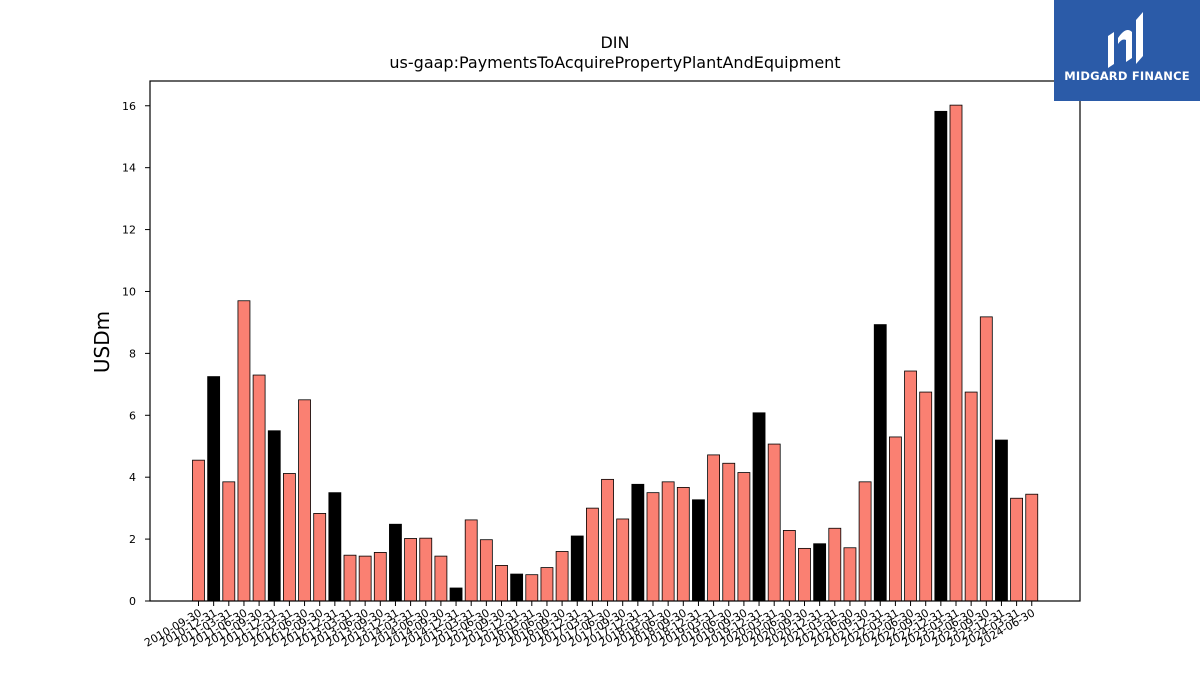 The image size is (1200, 675). What do you see at coordinates (132, 415) in the screenshot?
I see `y-tick-label: 6` at bounding box center [132, 415].